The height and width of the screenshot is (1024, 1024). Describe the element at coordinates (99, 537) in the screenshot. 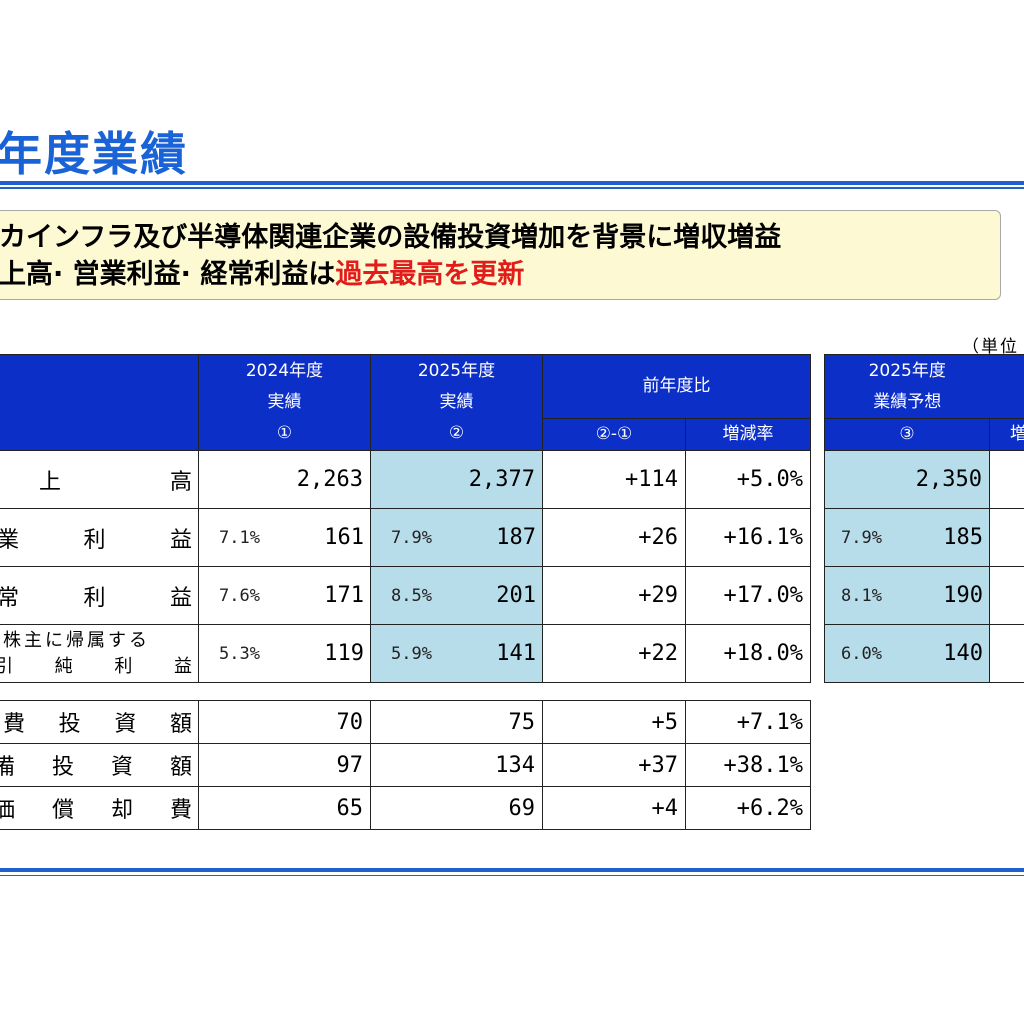

I see `row-label: 業利益` at that location.